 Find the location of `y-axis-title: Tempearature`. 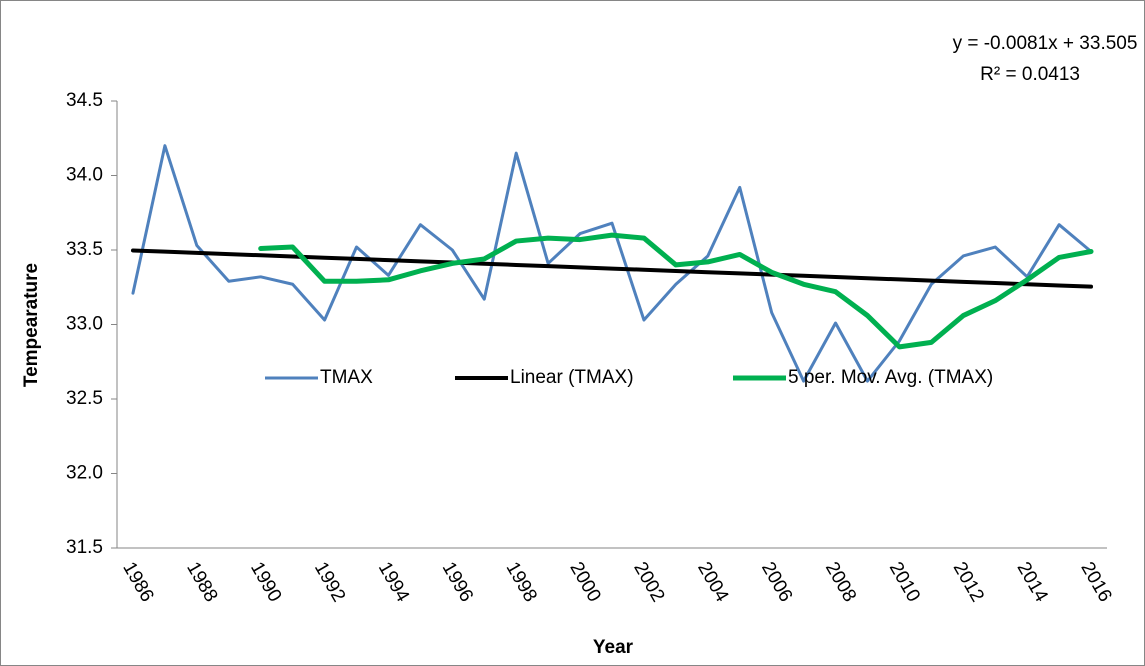

y-axis-title: Tempearature is located at coordinates (31, 325).